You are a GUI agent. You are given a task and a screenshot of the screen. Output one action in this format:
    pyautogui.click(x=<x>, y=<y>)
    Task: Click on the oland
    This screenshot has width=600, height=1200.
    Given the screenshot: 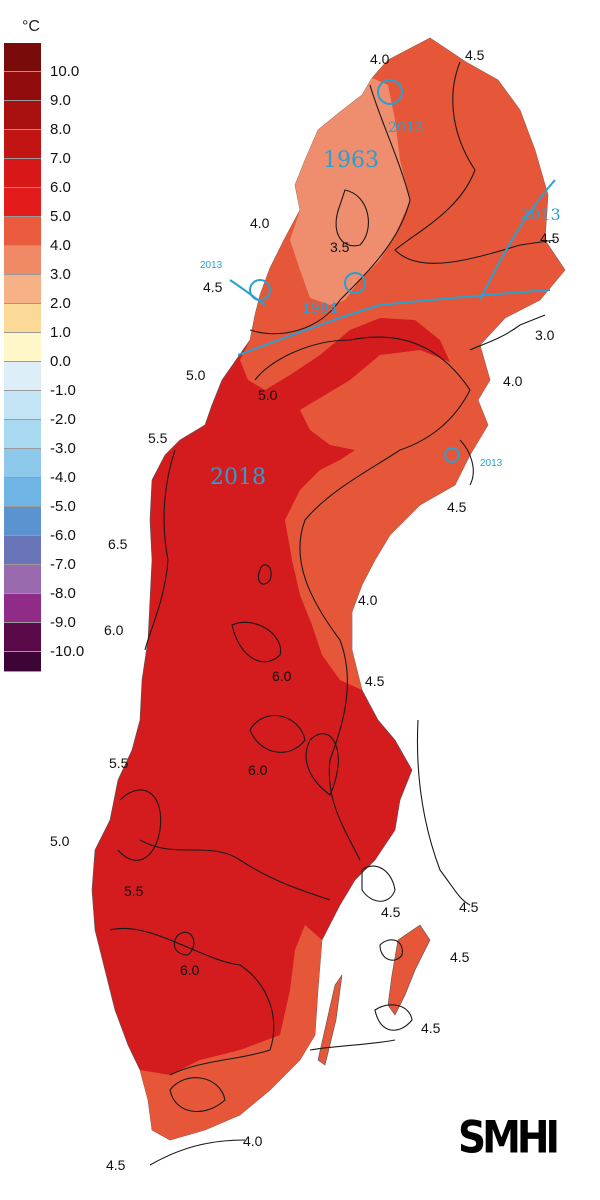 What is the action you would take?
    pyautogui.click(x=330, y=1020)
    